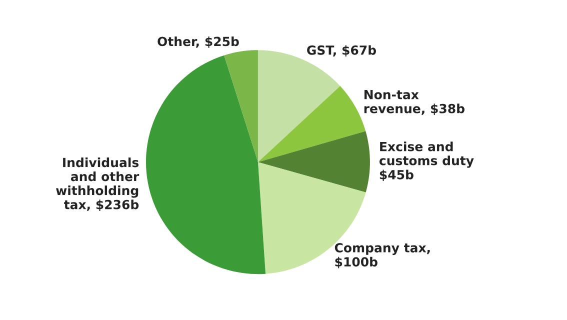  Describe the element at coordinates (198, 42) in the screenshot. I see `slice-label: Other, $25b` at that location.